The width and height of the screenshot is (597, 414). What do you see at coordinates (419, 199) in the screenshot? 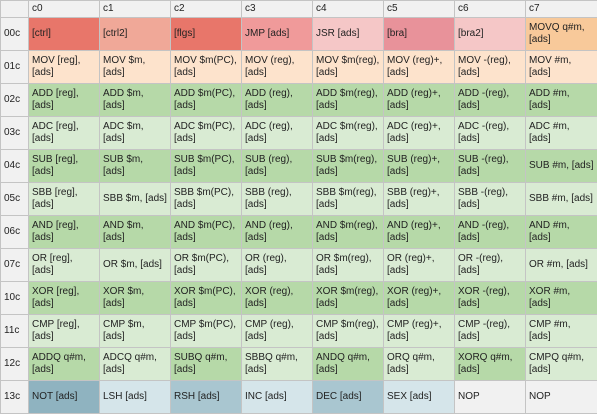
I see `opcode-cell: SBB (reg)+, [ads]` at bounding box center [419, 199].